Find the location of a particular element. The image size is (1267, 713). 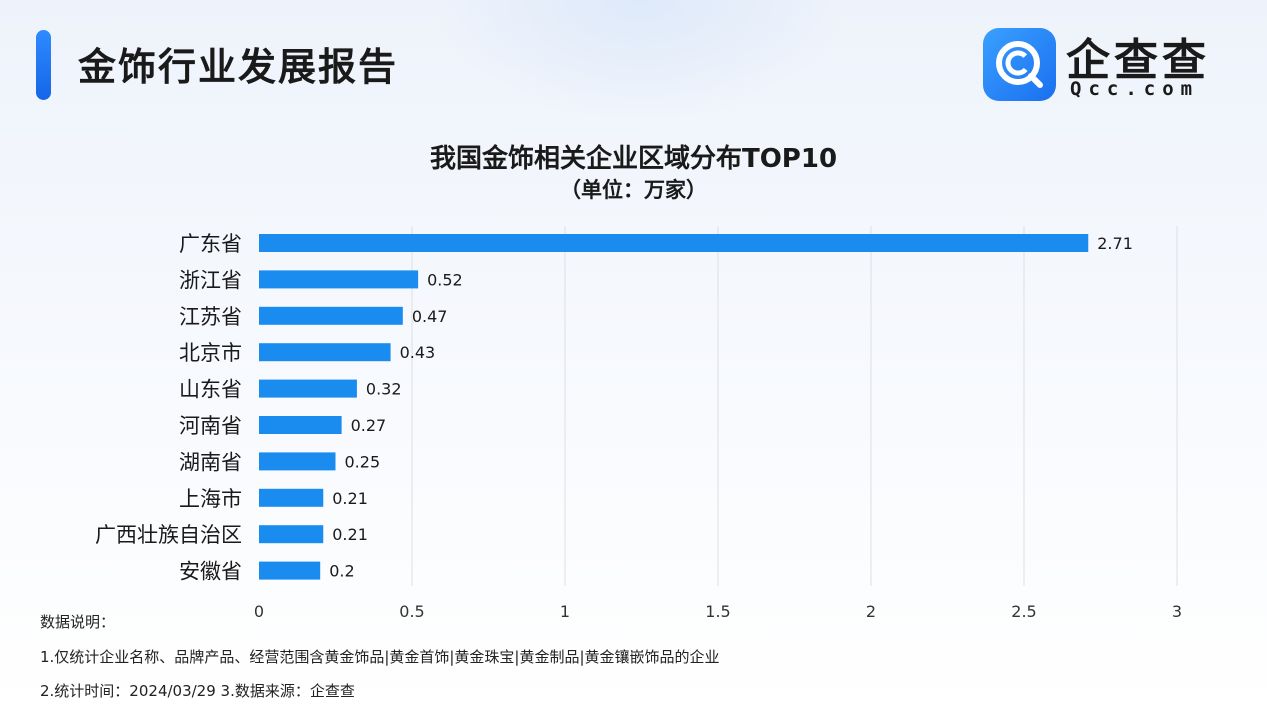

value-label-0: 2.71 is located at coordinates (1115, 243).